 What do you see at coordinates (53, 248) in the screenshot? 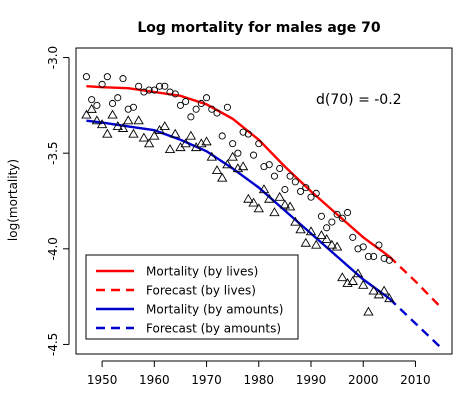
I see `y-tick-label: -4.0` at bounding box center [53, 248].